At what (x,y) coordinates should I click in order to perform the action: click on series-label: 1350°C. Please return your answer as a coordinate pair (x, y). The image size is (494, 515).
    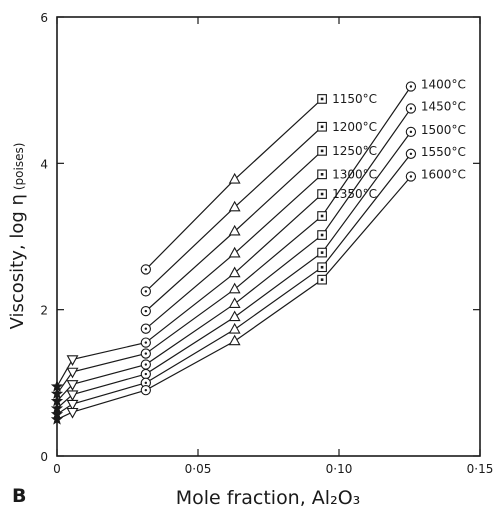
    Looking at the image, I should click on (354, 194).